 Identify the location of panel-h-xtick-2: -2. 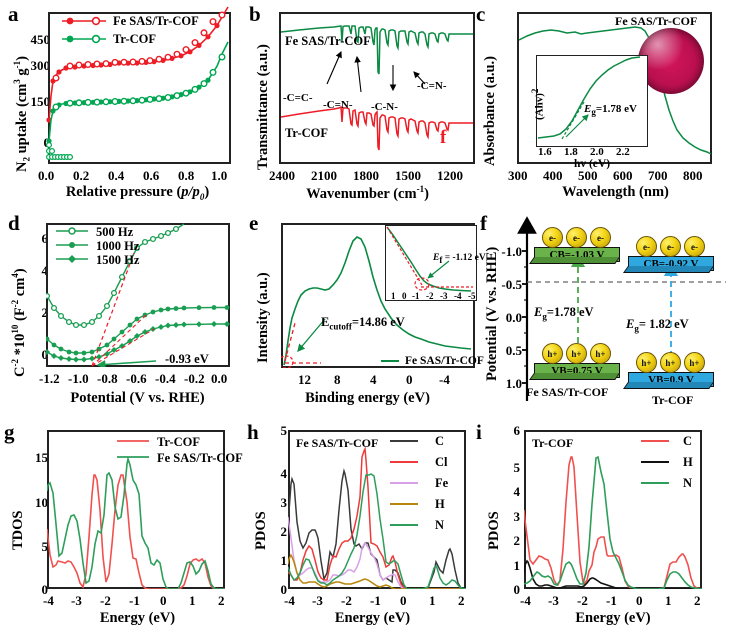
(346, 600).